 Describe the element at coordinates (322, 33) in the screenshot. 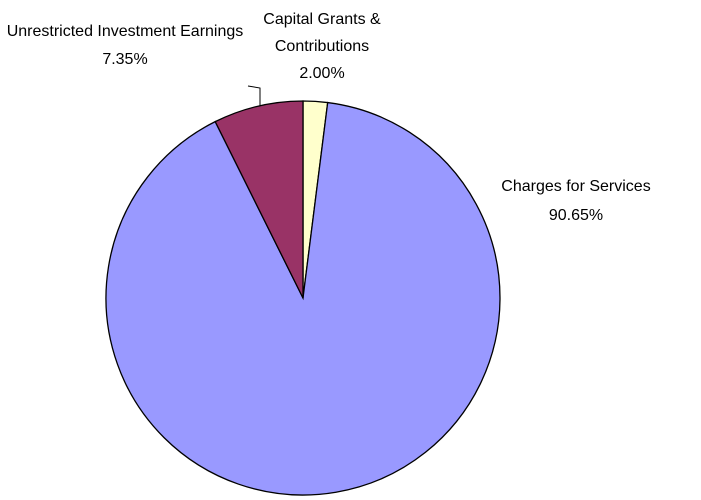

I see `category-label: Capital Grants & Contributions` at that location.